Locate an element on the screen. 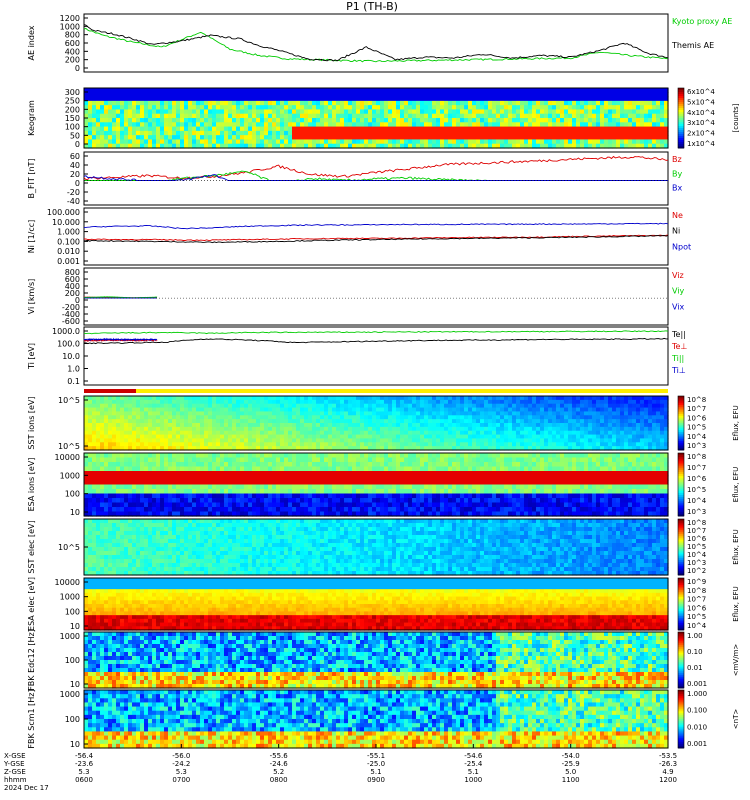 Image resolution: width=750 pixels, height=800 pixels. keogram-colorbar-cell is located at coordinates (681, 129).